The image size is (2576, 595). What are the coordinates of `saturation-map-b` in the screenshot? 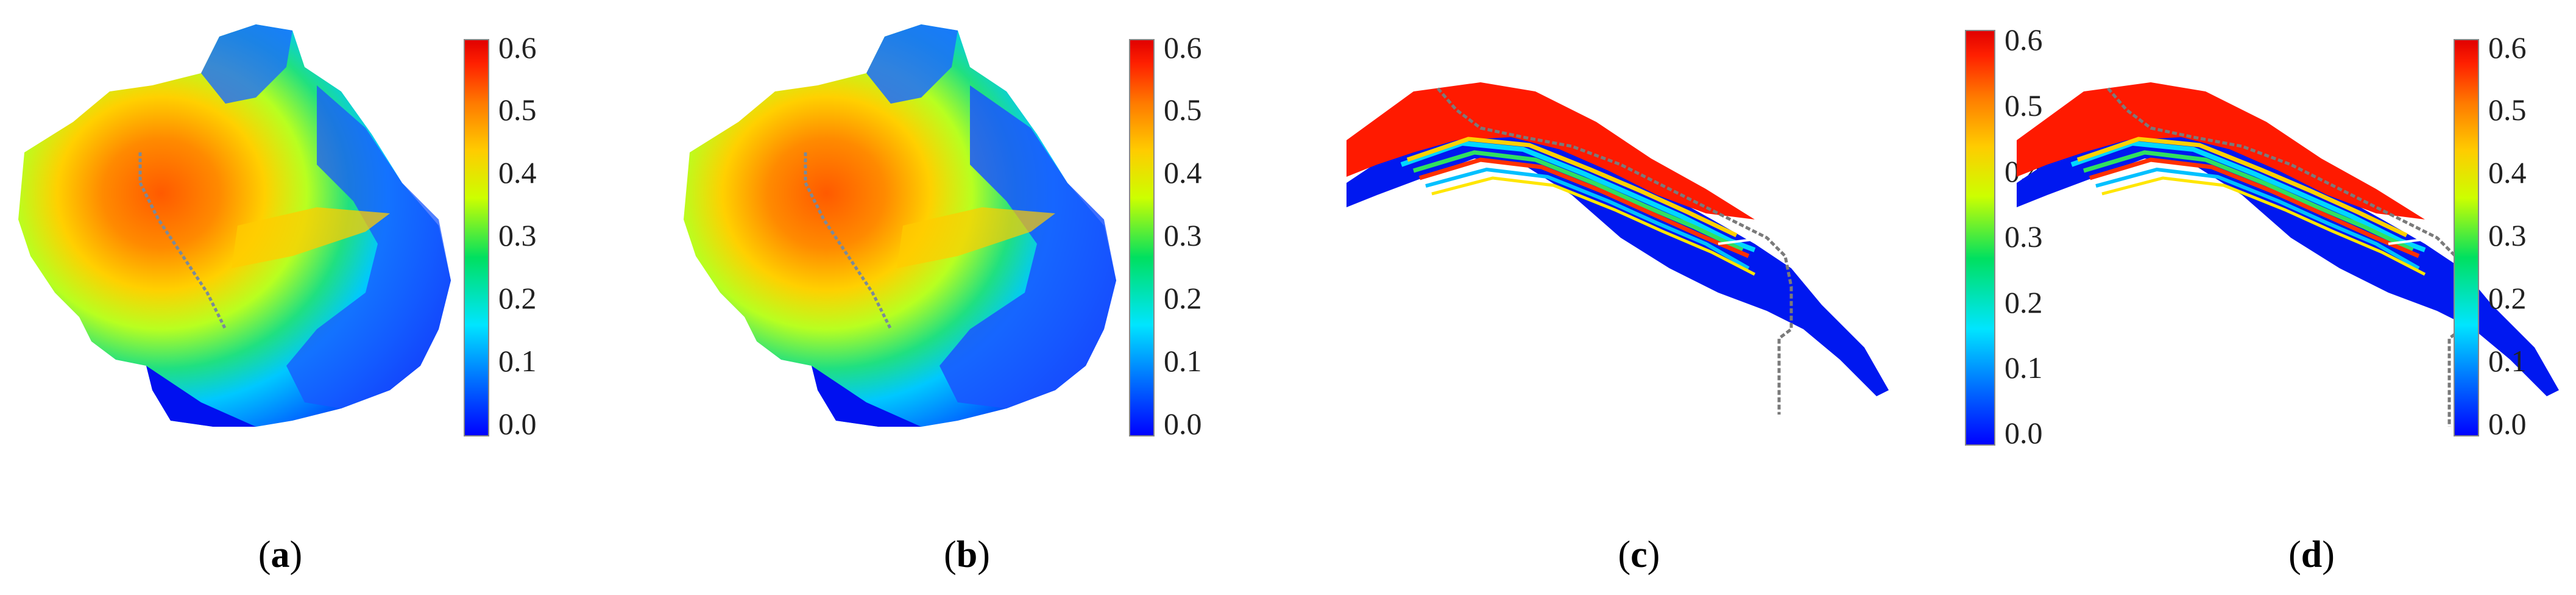 It's located at (900, 225).